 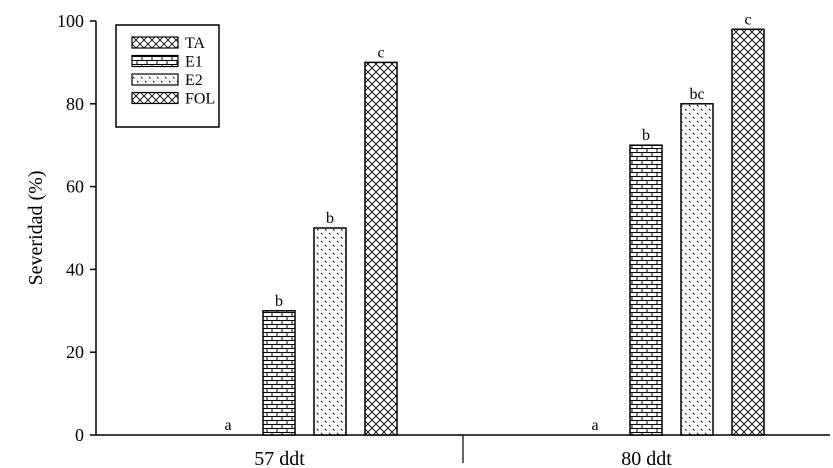 I want to click on y-tick-label: 60, so click(x=75, y=187).